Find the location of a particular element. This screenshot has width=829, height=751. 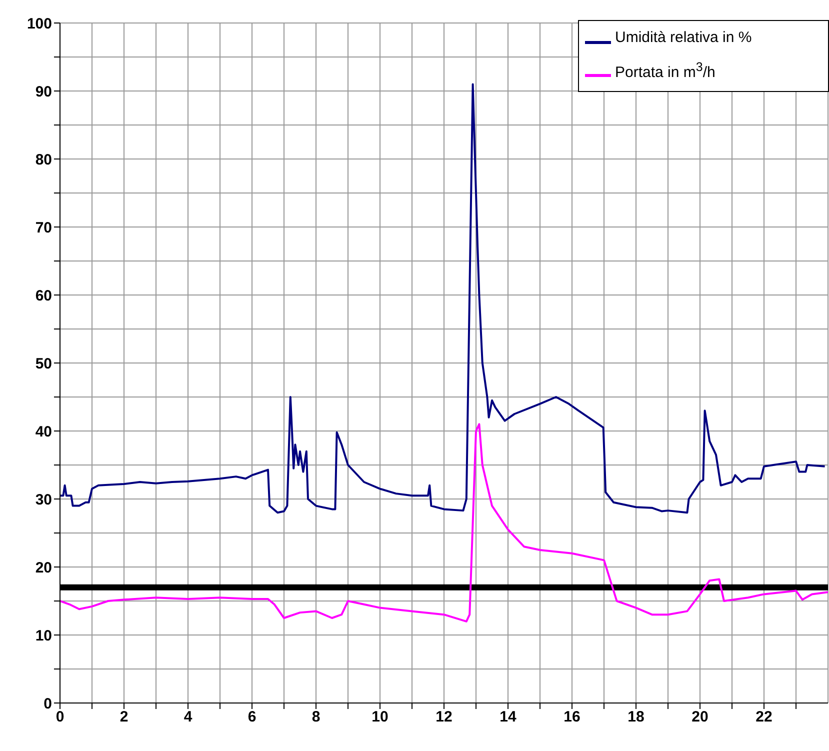

legend-label: Portata in m$^{3}$/h is located at coordinates (665, 70).